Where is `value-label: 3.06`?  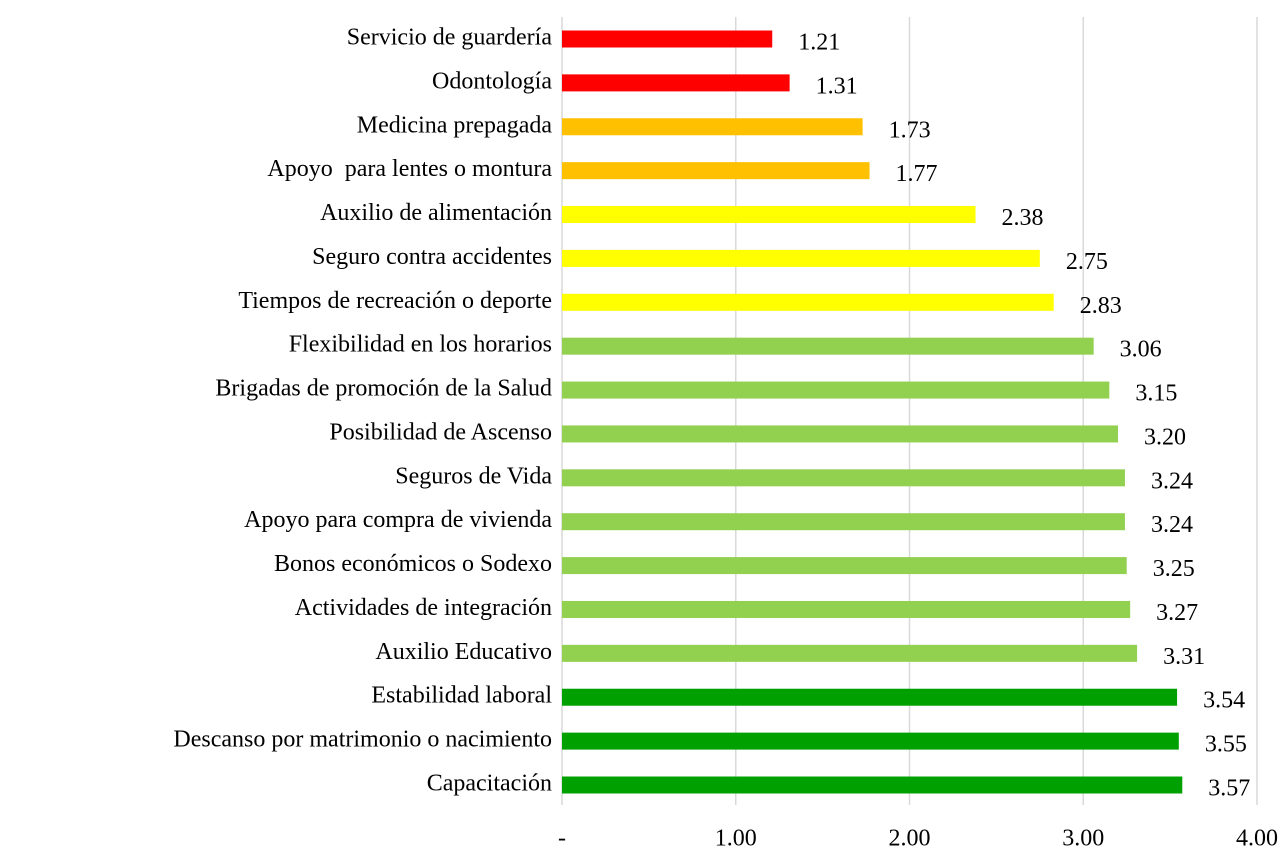 value-label: 3.06 is located at coordinates (1141, 350).